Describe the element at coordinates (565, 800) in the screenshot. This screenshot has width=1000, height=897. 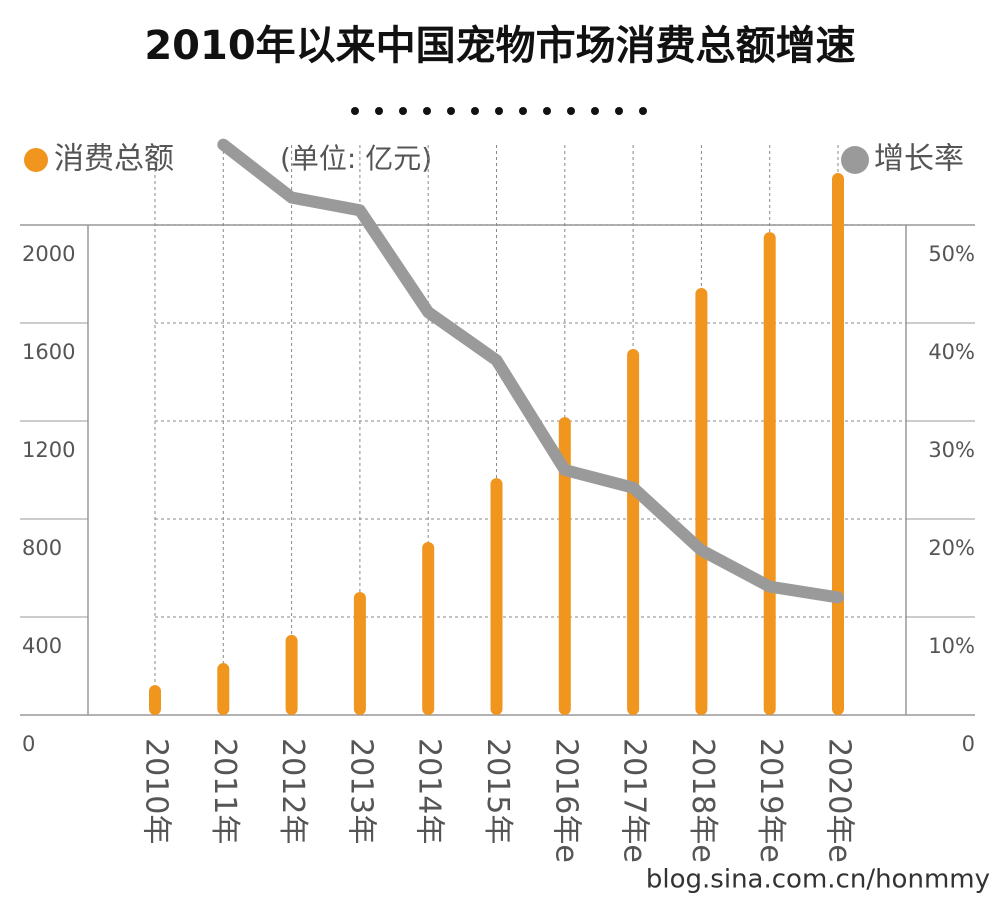
I see `x-tick-label: 2016年e` at that location.